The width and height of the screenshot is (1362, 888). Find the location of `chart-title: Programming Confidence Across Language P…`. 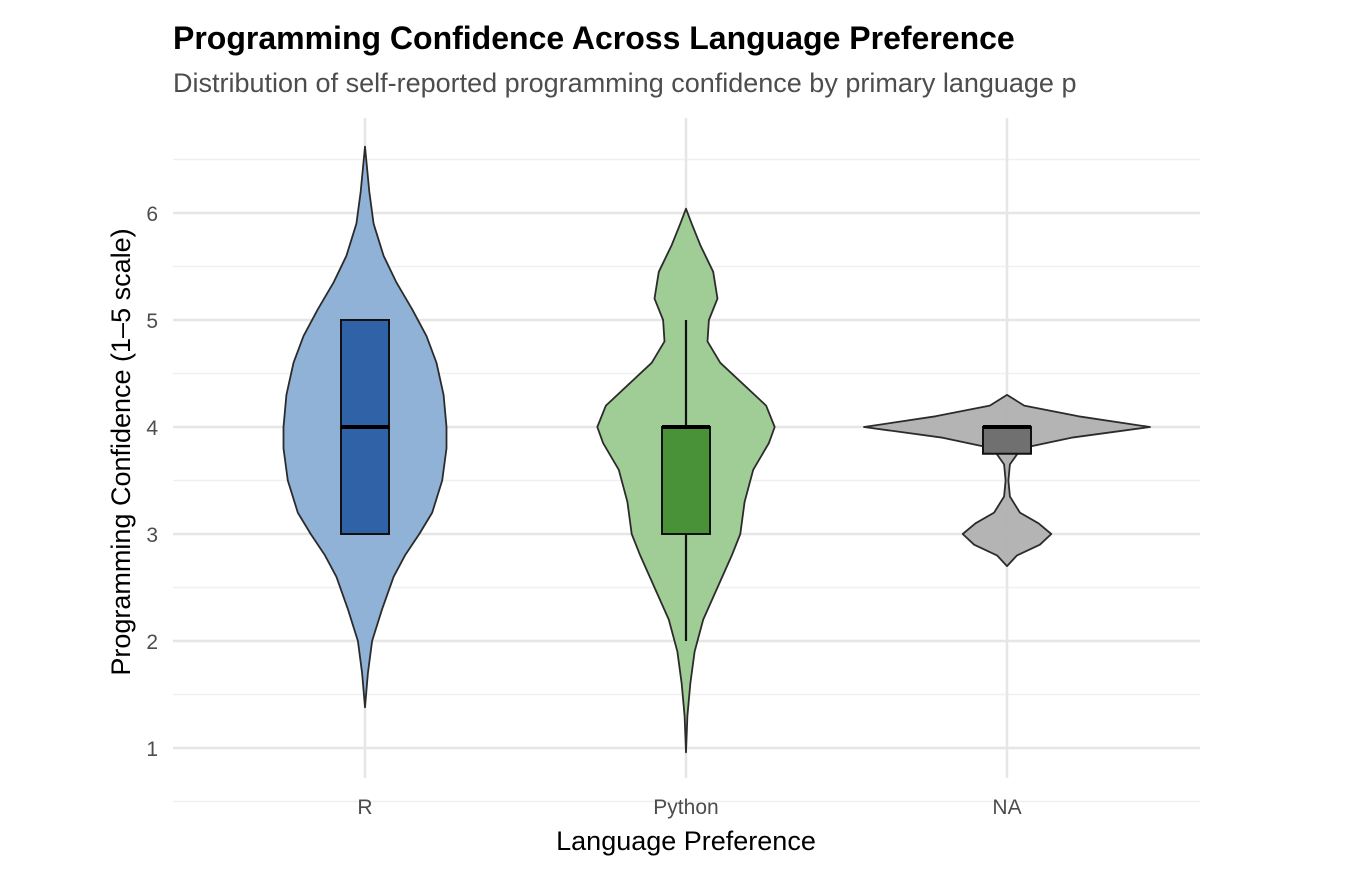

chart-title: Programming Confidence Across Language P… is located at coordinates (594, 38).